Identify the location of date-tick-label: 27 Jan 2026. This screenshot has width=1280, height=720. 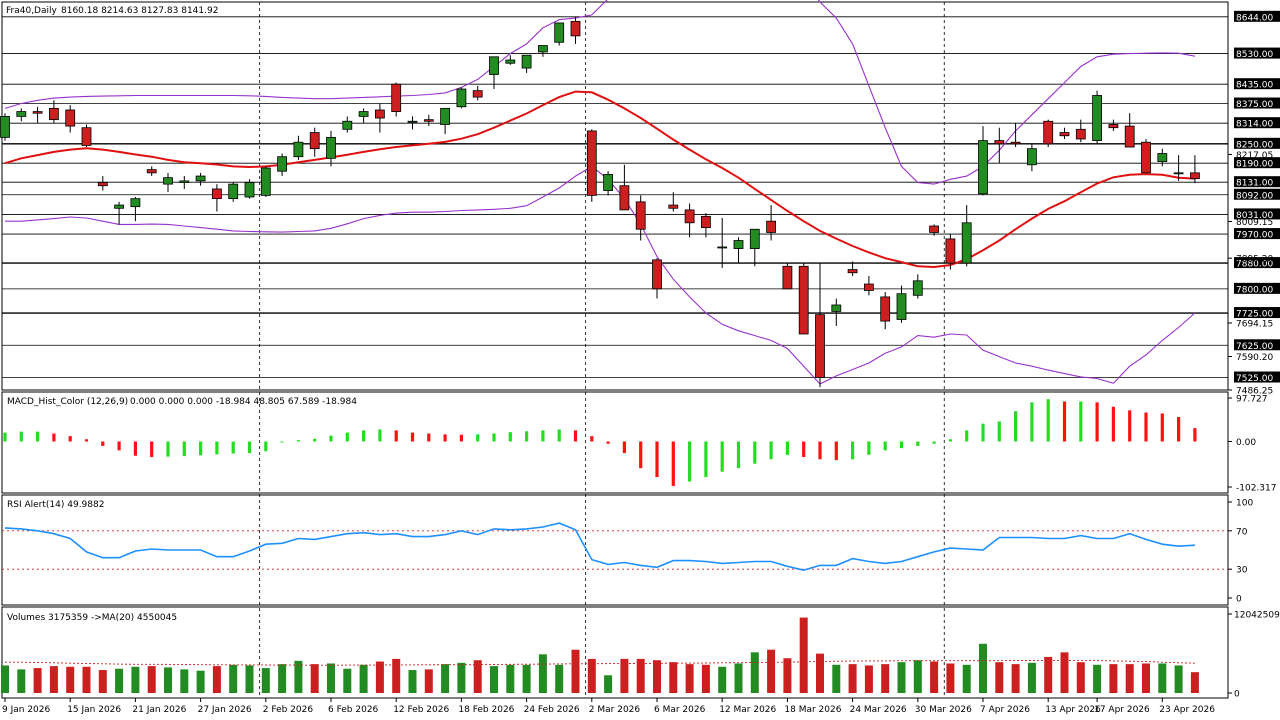
(225, 710).